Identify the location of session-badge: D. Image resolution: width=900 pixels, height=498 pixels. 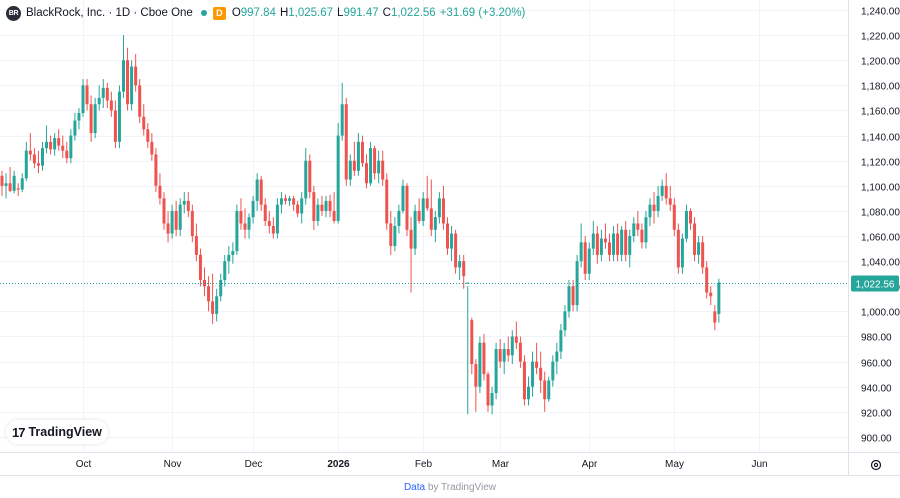
(219, 13).